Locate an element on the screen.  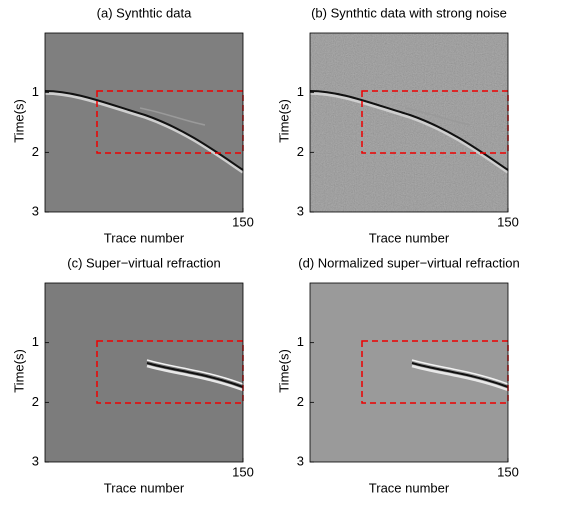
panel-title: (b) Synthtic data with strong noise is located at coordinates (409, 12).